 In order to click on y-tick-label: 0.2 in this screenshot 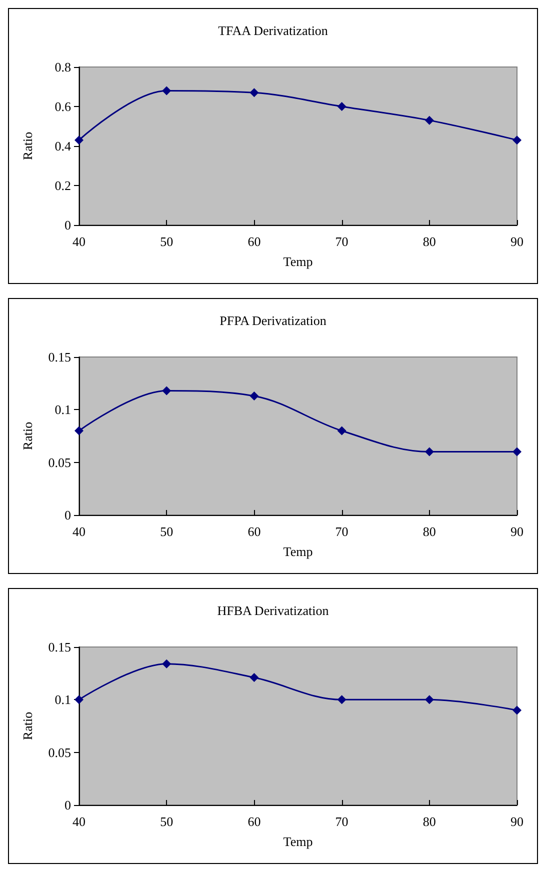, I will do `click(62, 185)`.